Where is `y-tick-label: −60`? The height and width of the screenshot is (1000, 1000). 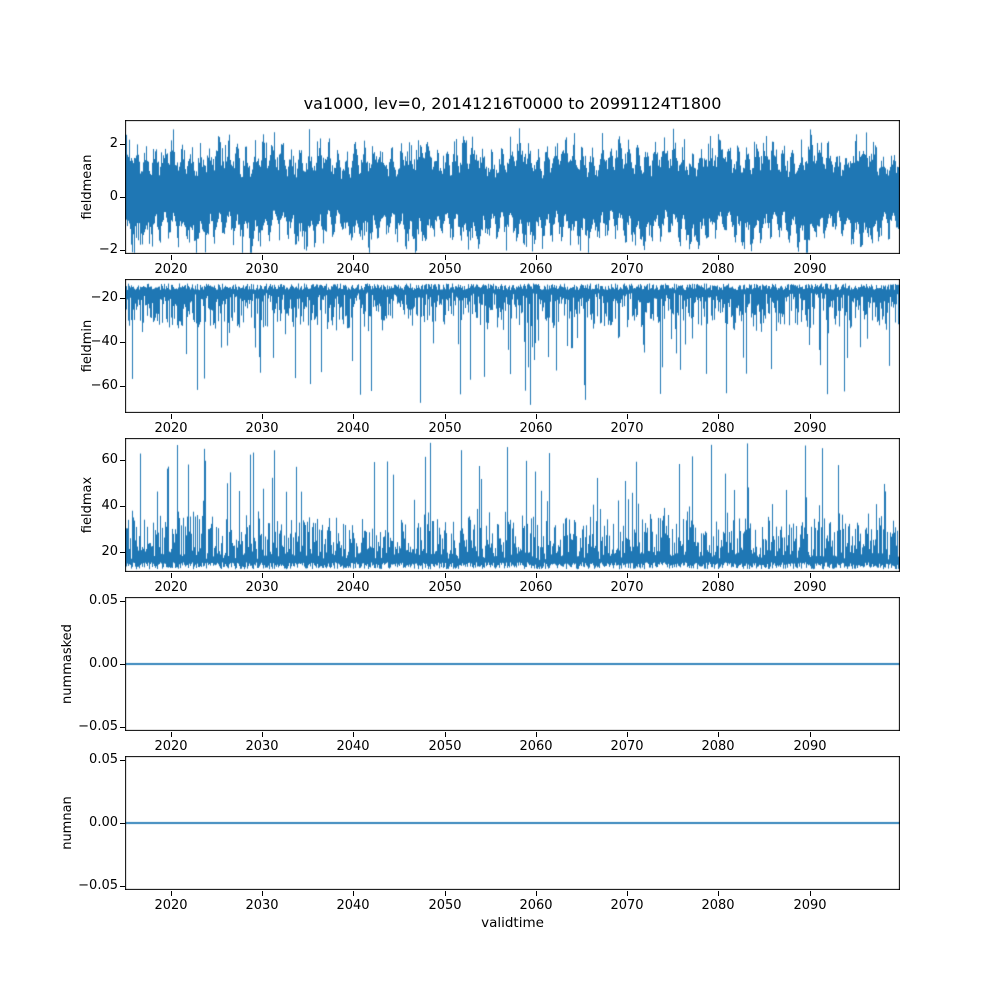
y-tick-label: −60 is located at coordinates (104, 385).